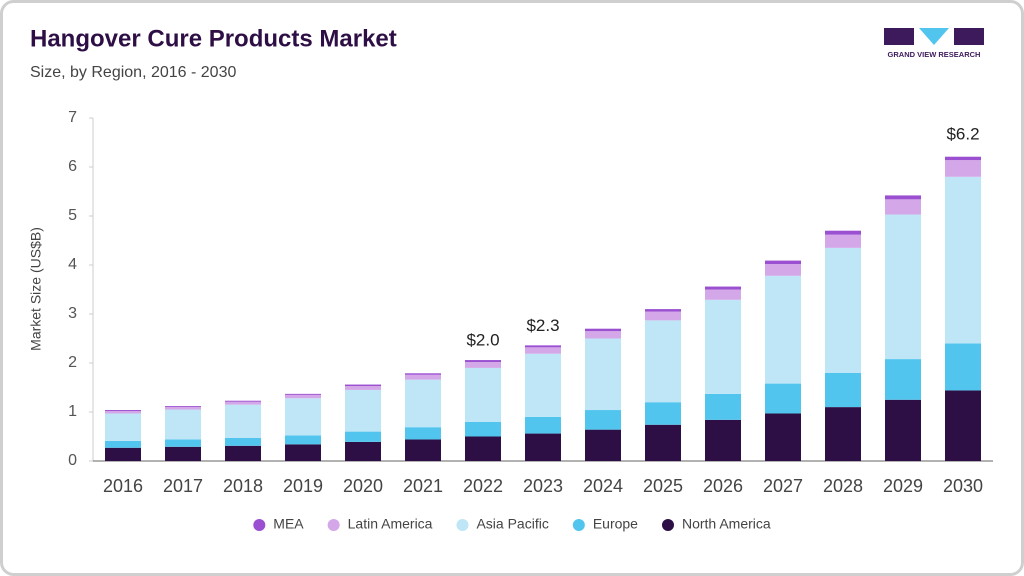 This screenshot has width=1024, height=576. What do you see at coordinates (962, 134) in the screenshot?
I see `total-label: $6.2` at bounding box center [962, 134].